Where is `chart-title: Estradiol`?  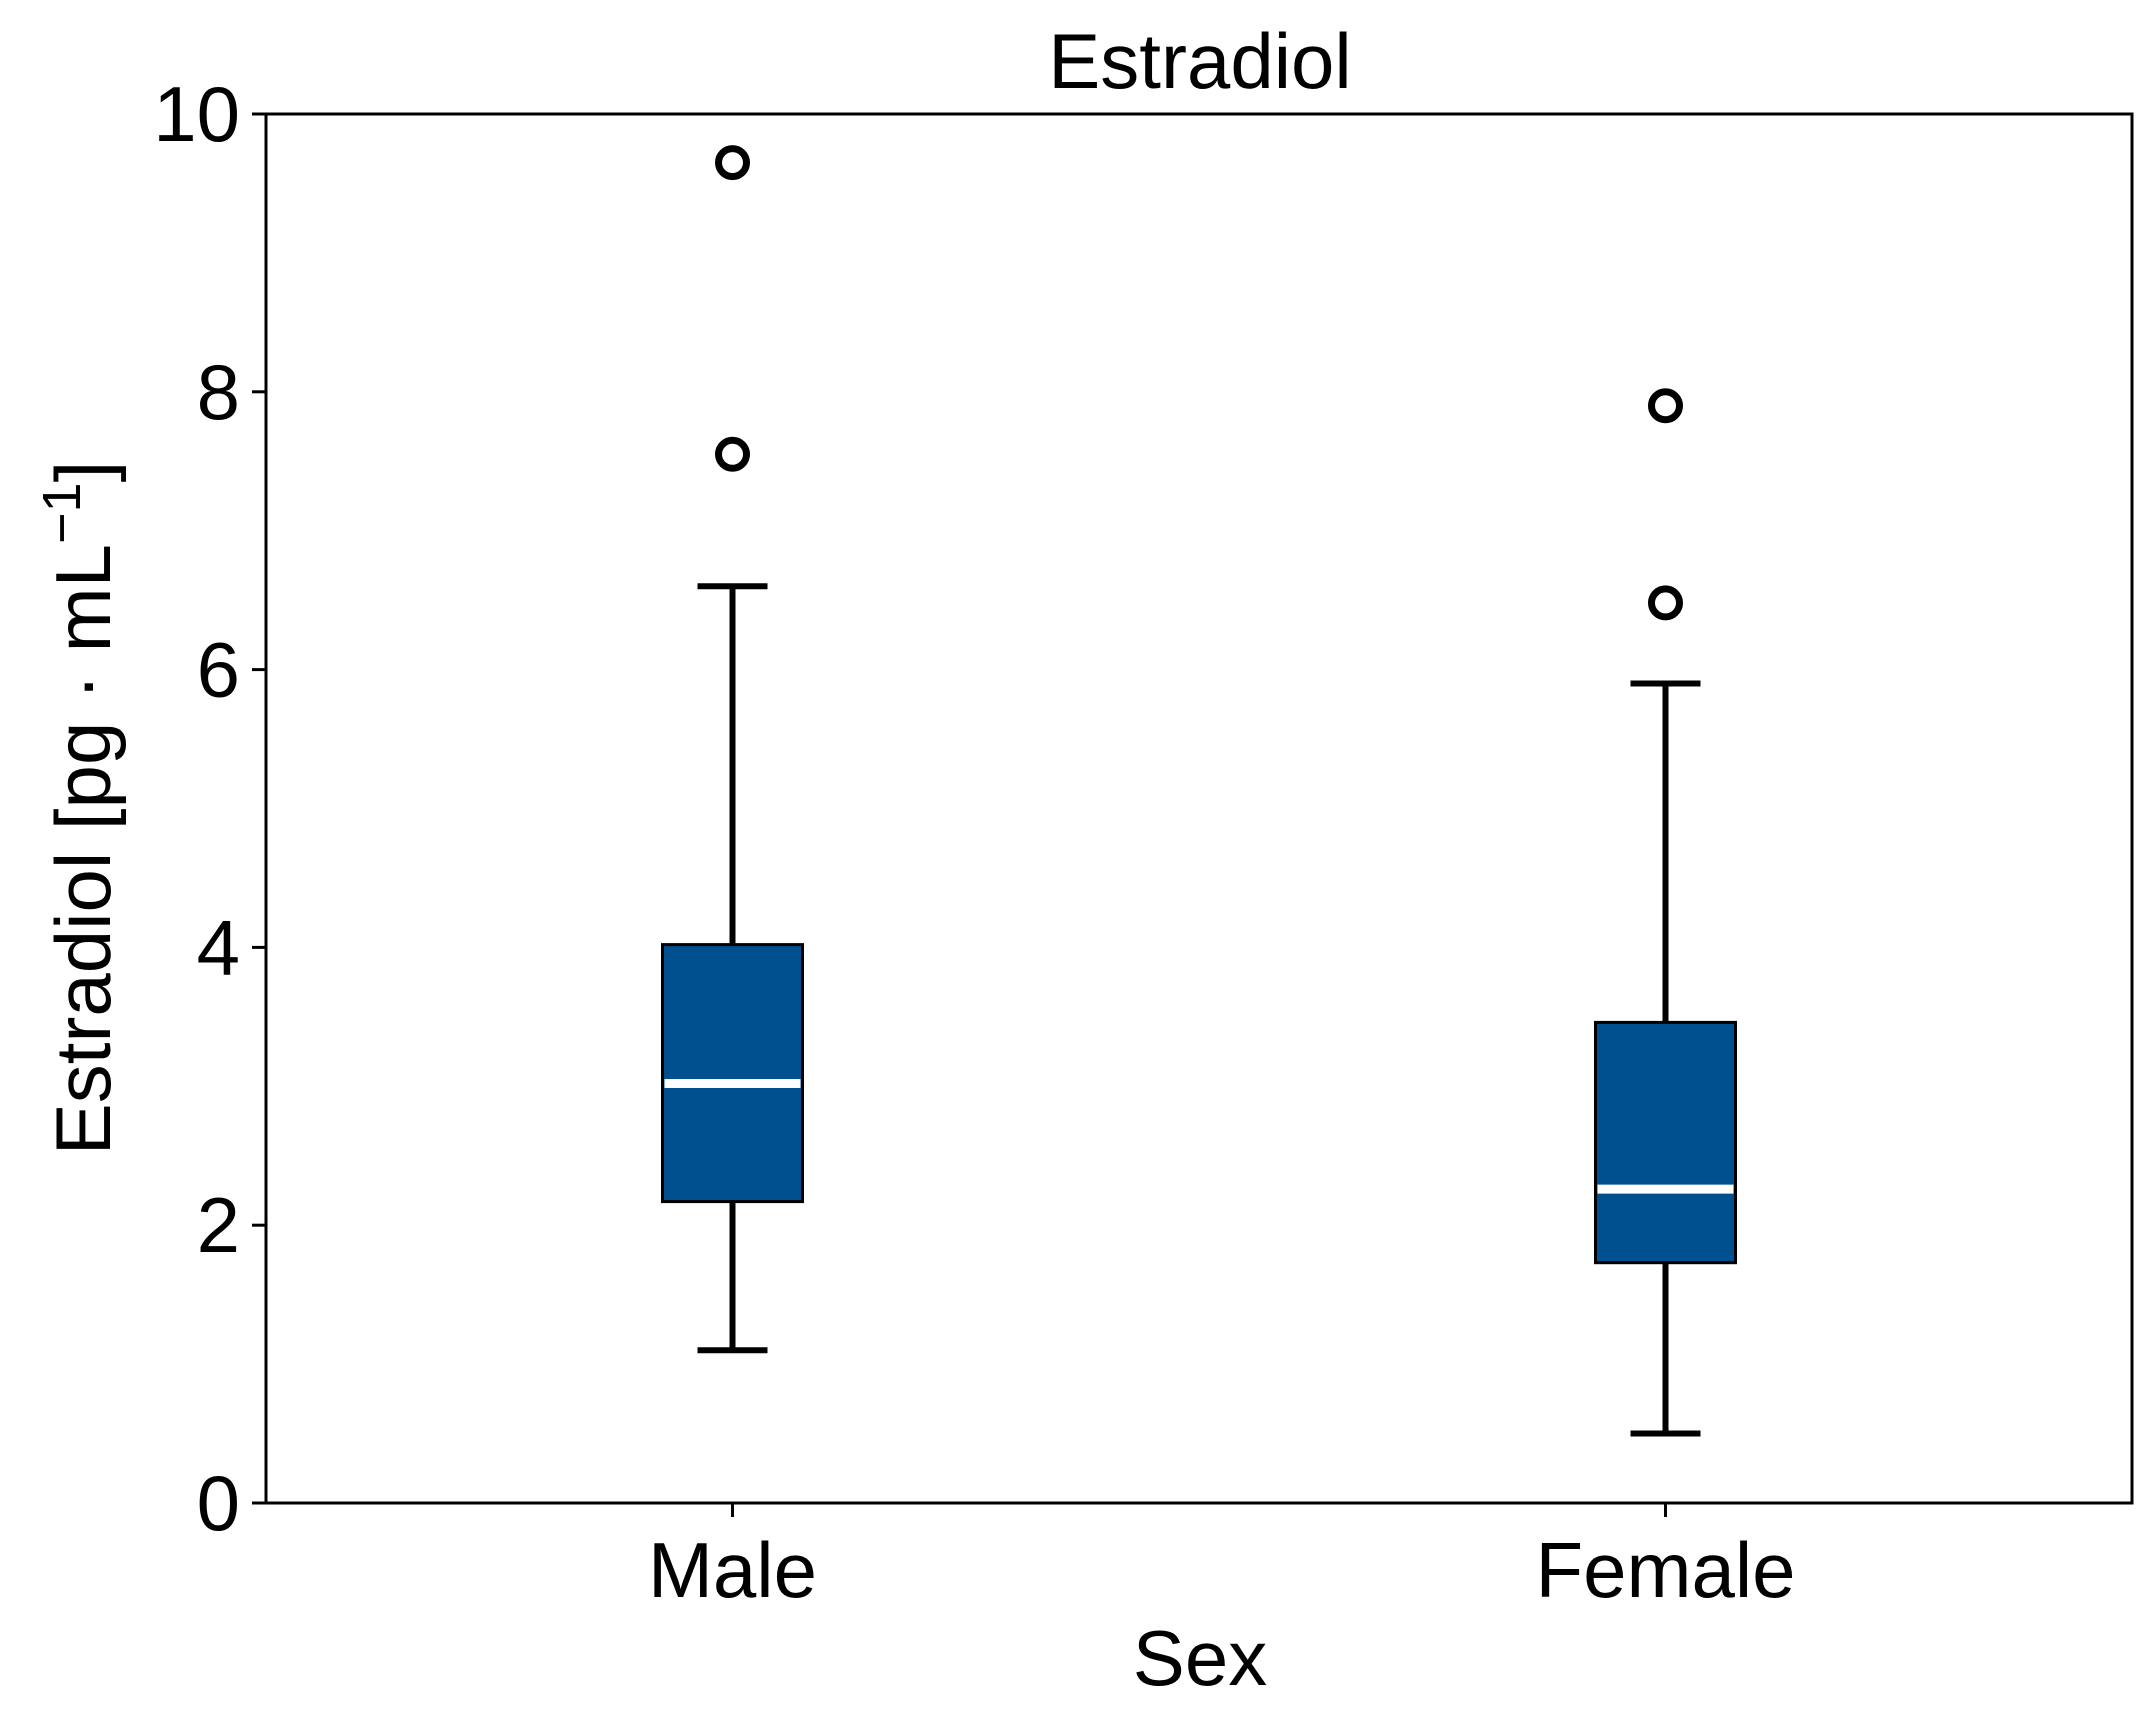
chart-title: Estradiol is located at coordinates (1199, 61).